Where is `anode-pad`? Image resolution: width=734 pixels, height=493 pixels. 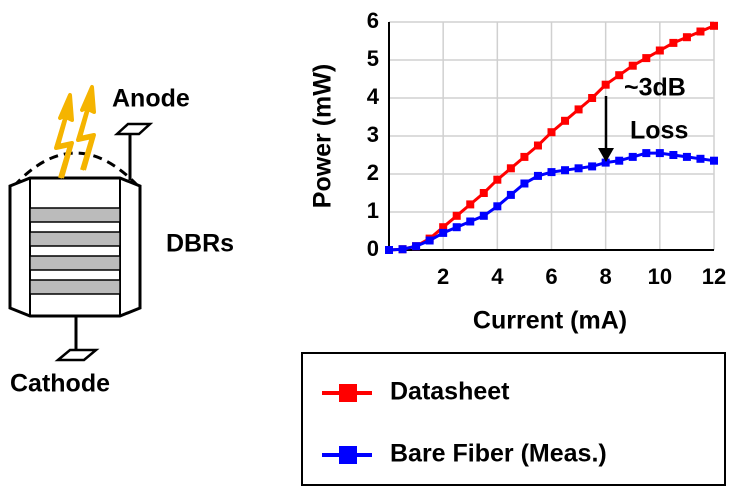 anode-pad is located at coordinates (133, 129).